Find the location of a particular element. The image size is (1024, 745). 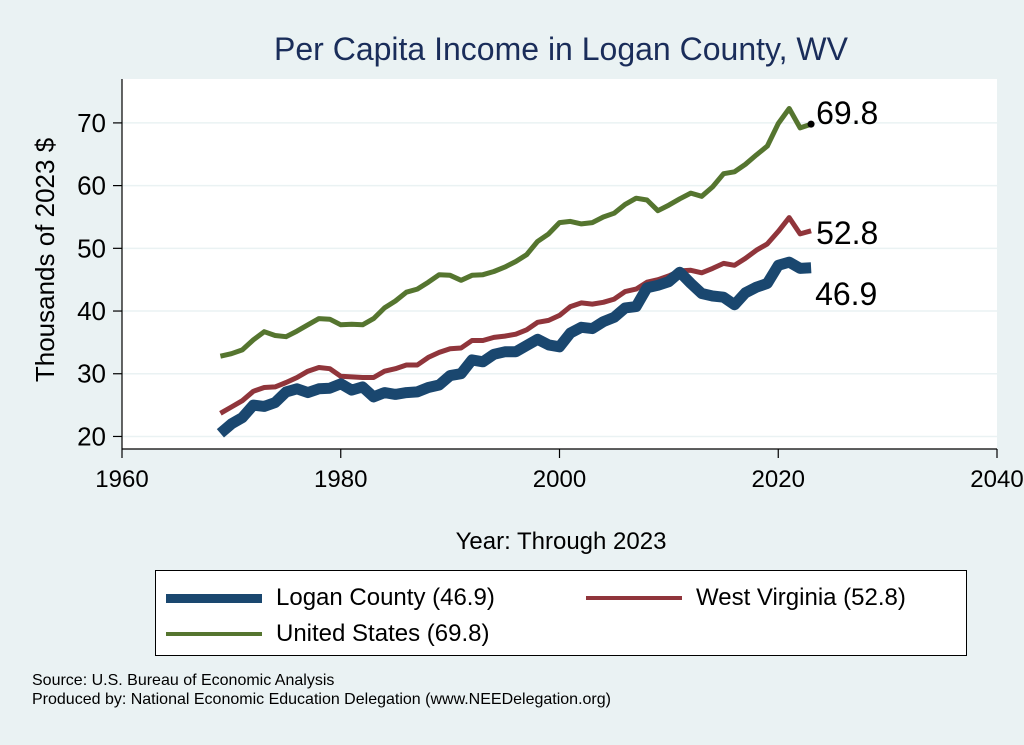

y-tick-label: 30 is located at coordinates (91, 374).